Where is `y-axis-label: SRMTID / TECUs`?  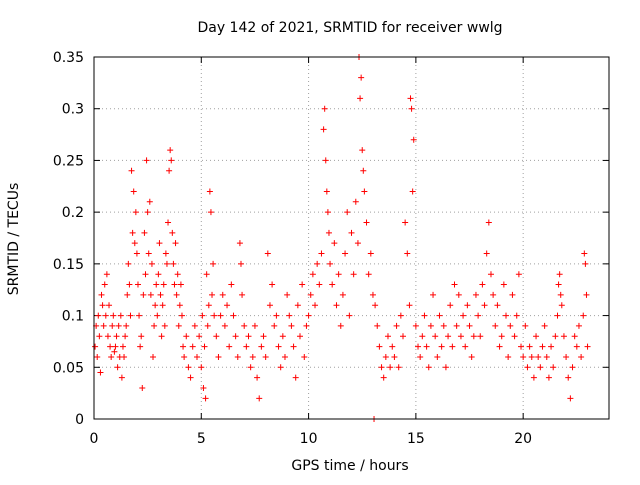
y-axis-label: SRMTID / TECUs is located at coordinates (14, 239).